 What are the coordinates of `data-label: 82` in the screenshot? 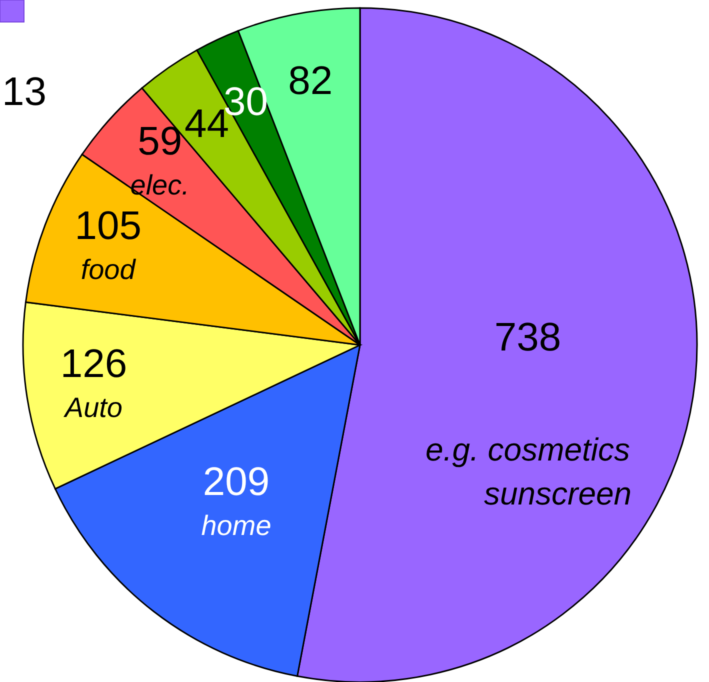 It's located at (310, 80).